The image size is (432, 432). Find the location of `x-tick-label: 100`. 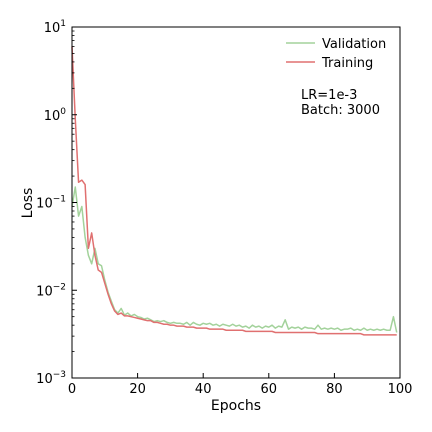

x-tick-label: 100 is located at coordinates (400, 389).